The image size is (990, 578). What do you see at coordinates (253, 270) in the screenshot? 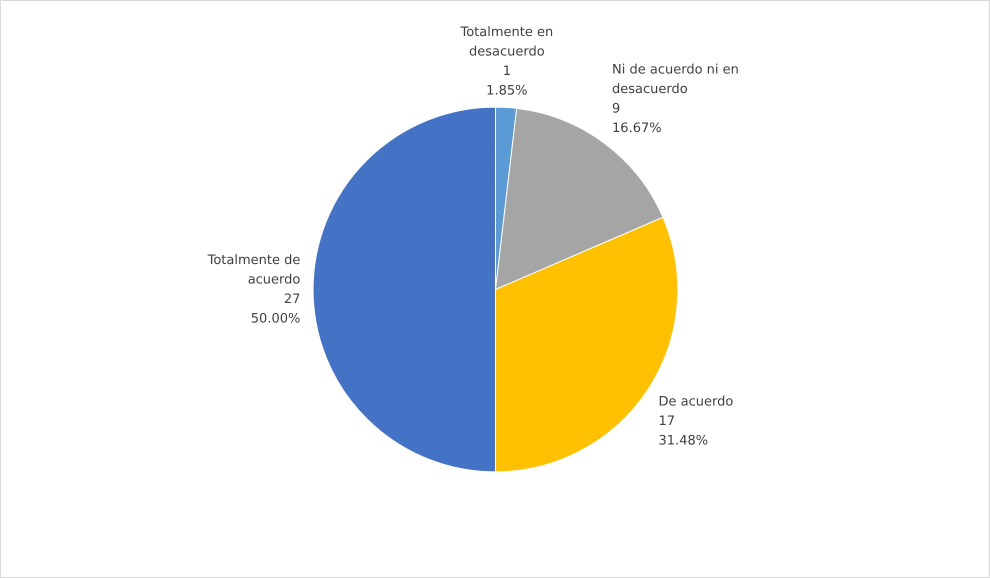
I see `slice-label: Totalmente de acuerdo` at bounding box center [253, 270].